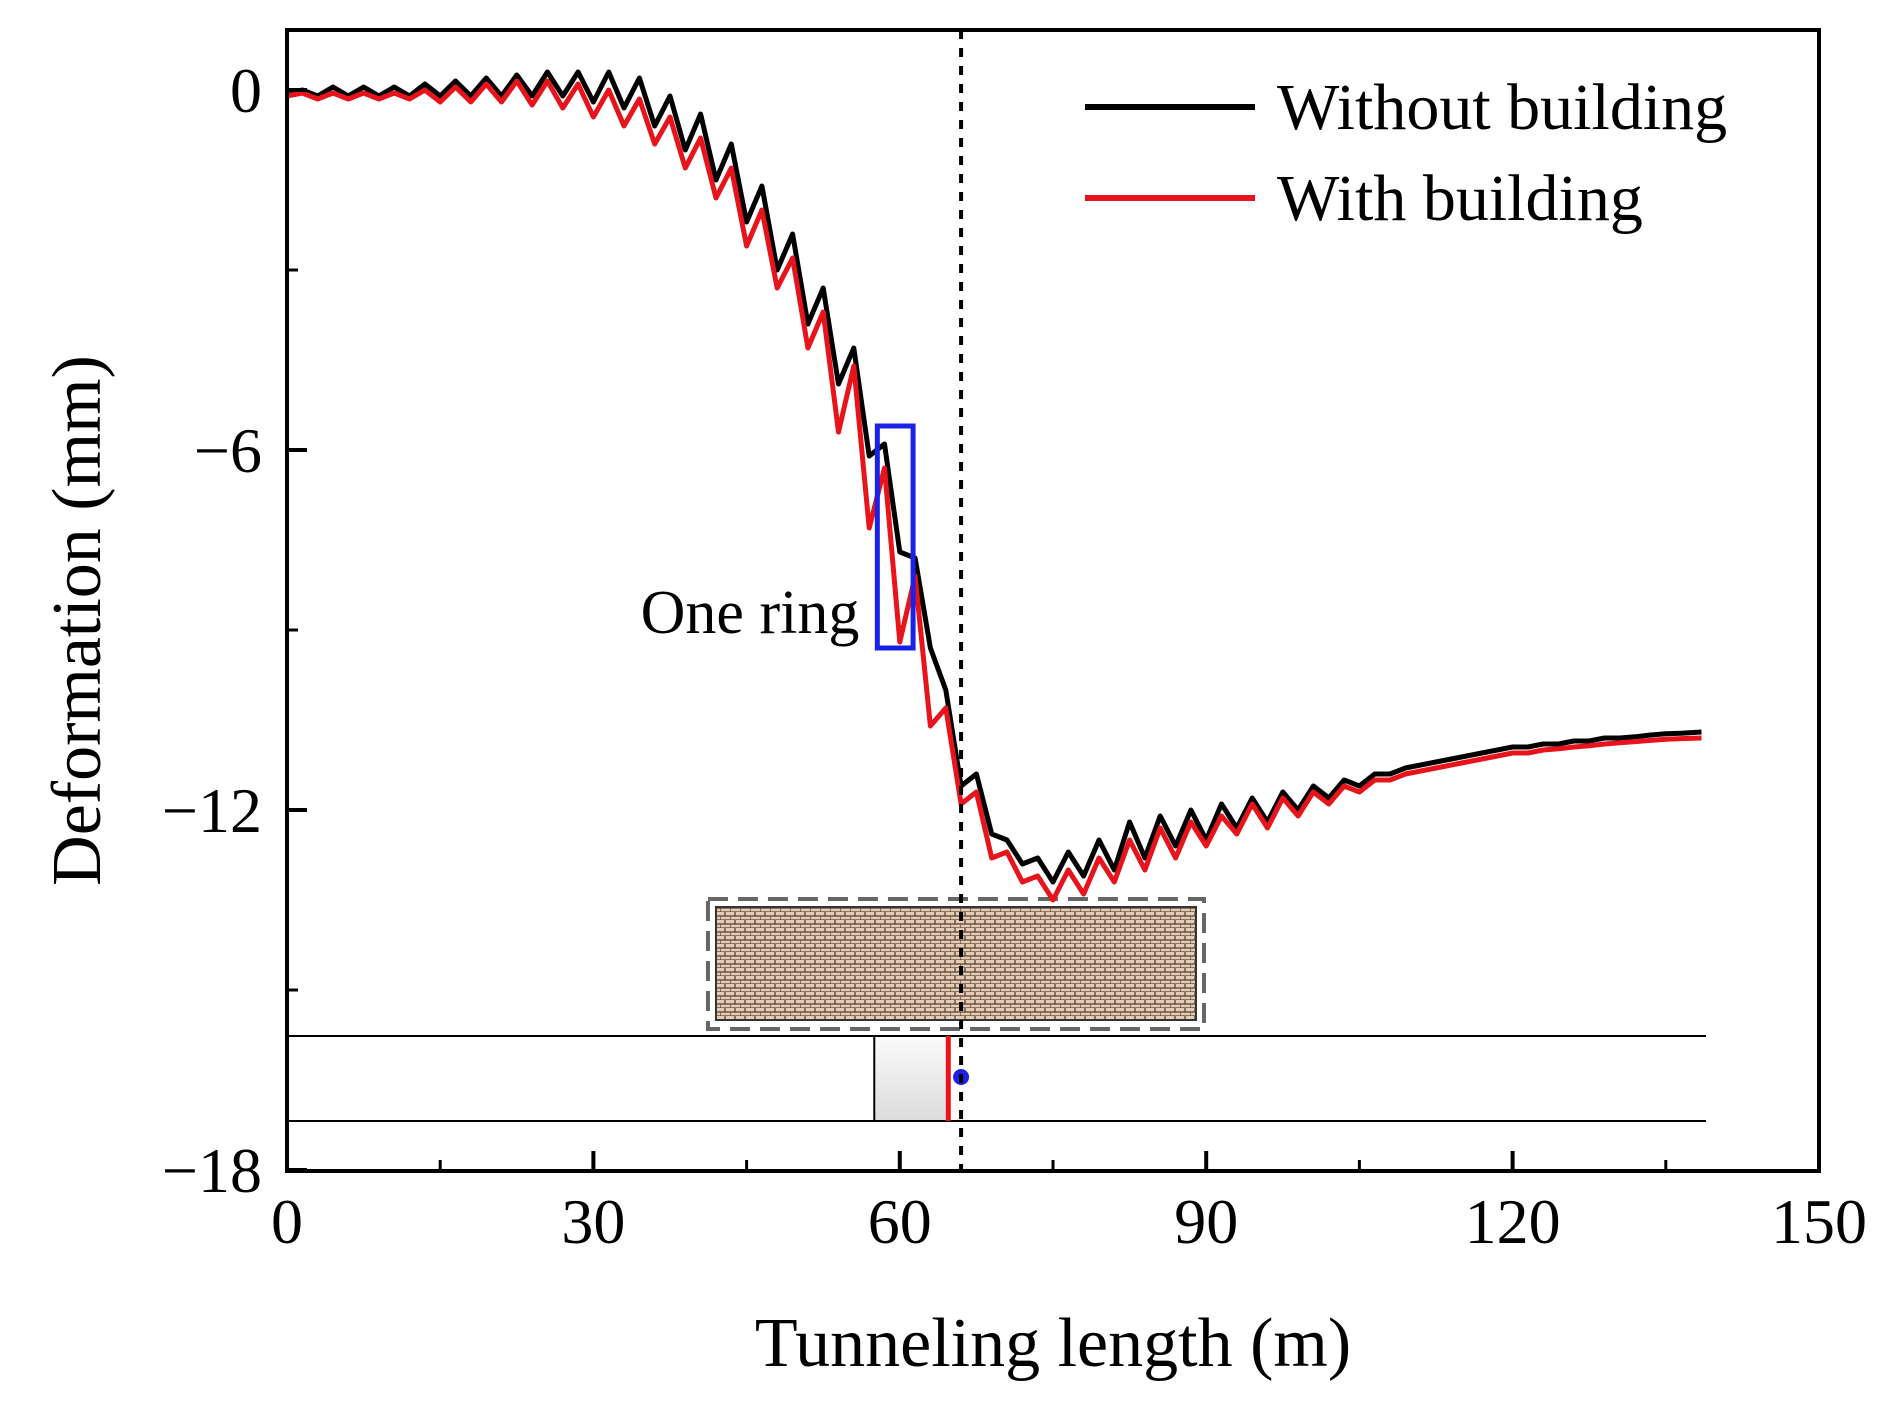 The width and height of the screenshot is (1895, 1411). I want to click on x-tick-label: 0, so click(287, 1221).